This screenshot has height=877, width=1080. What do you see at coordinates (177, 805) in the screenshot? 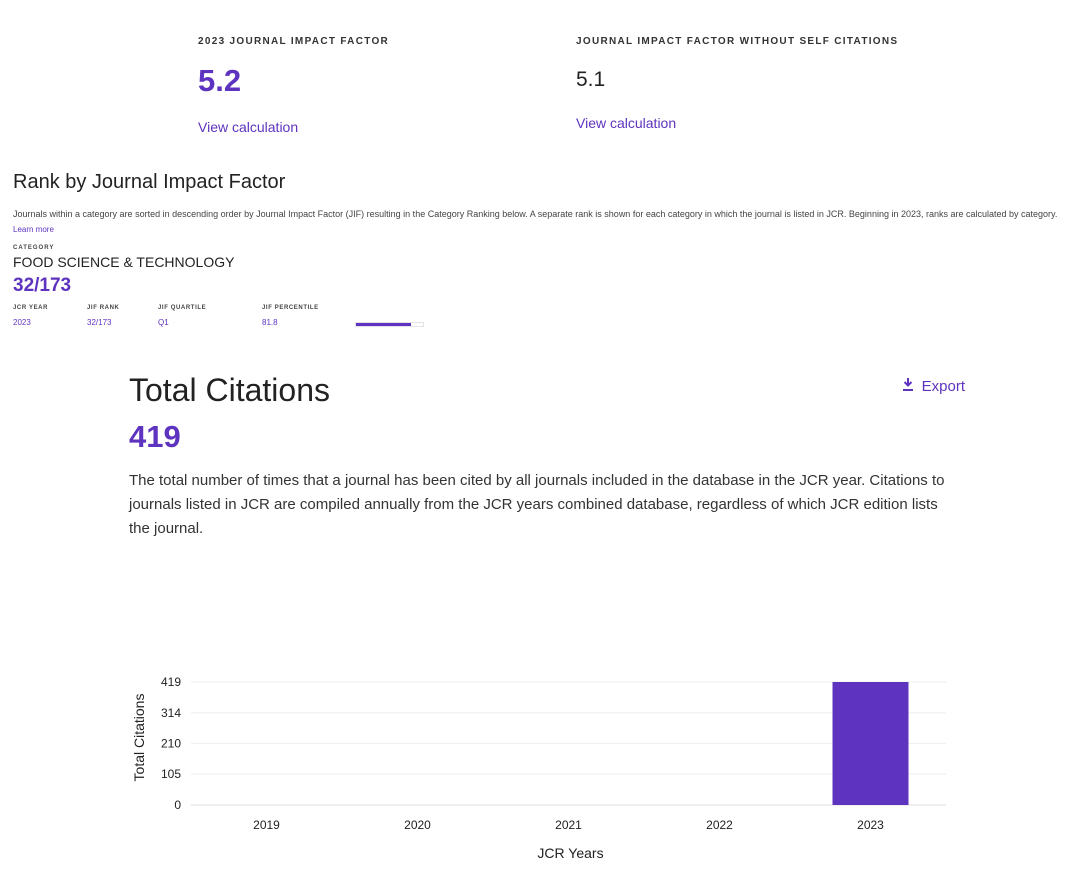
I see `y-tick-label: 0` at bounding box center [177, 805].